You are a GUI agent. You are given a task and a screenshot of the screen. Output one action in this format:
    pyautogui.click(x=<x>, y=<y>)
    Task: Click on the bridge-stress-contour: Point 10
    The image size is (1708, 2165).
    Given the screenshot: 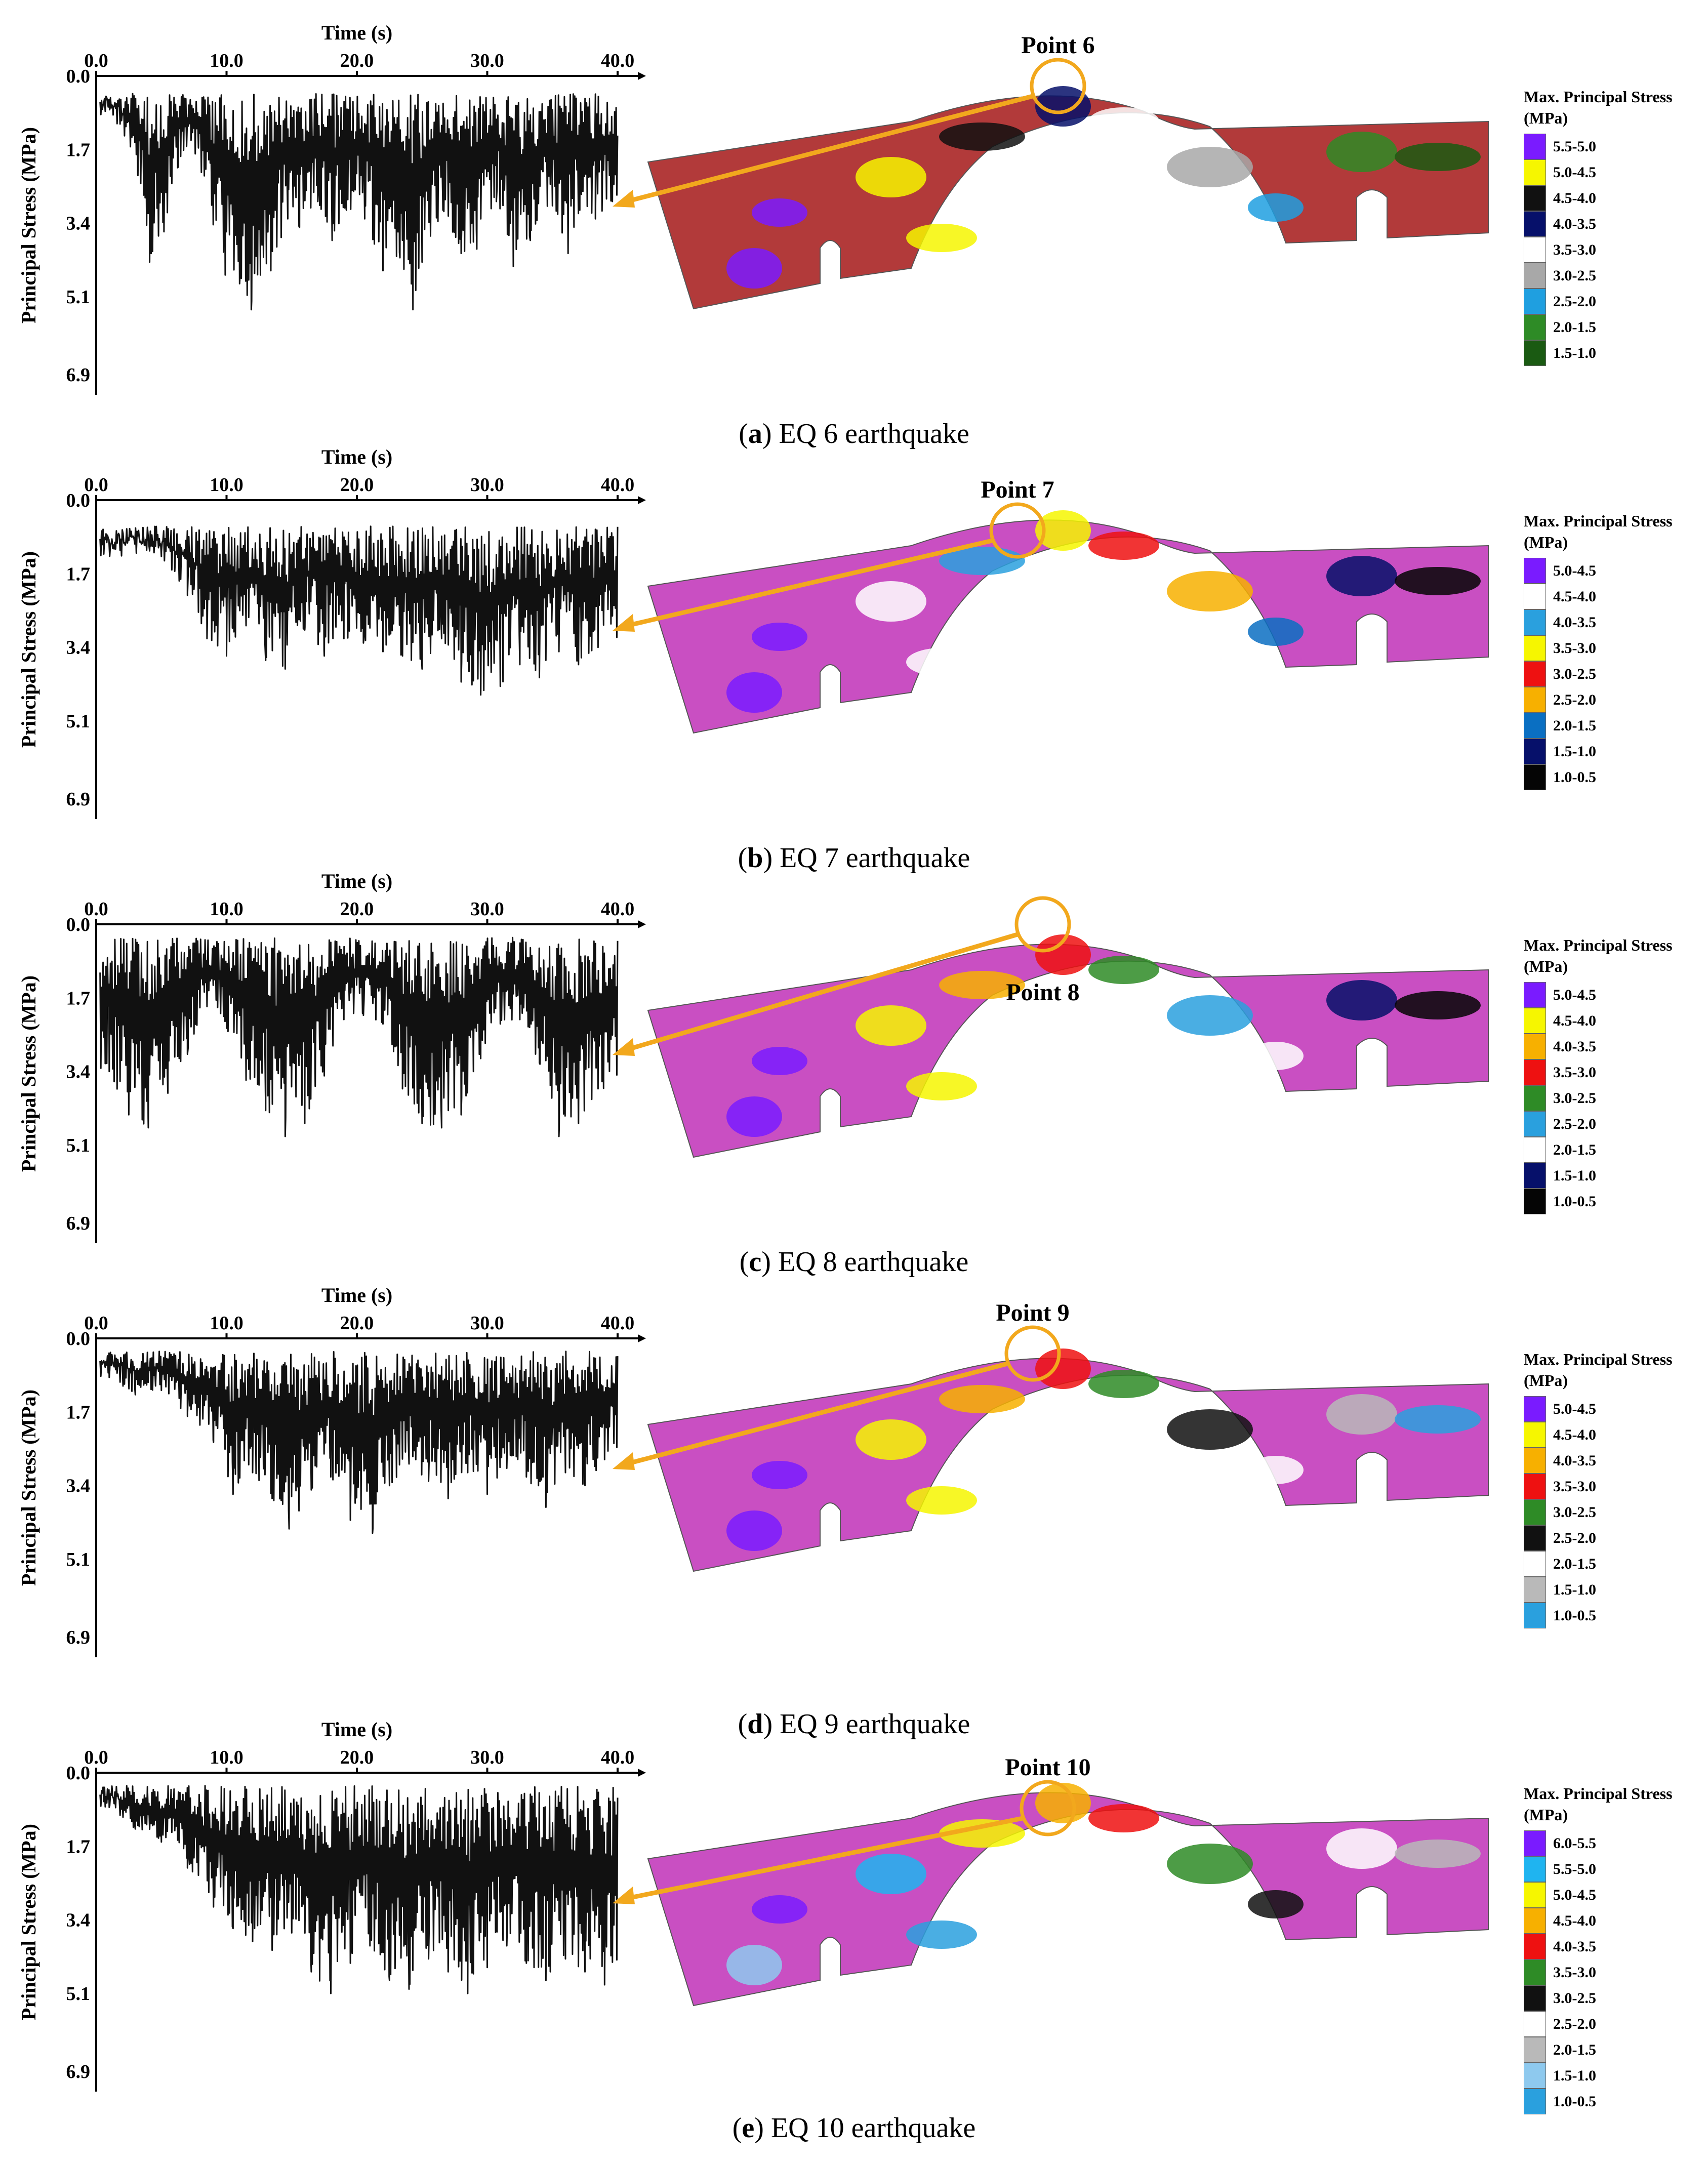 What is the action you would take?
    pyautogui.click(x=1051, y=1880)
    